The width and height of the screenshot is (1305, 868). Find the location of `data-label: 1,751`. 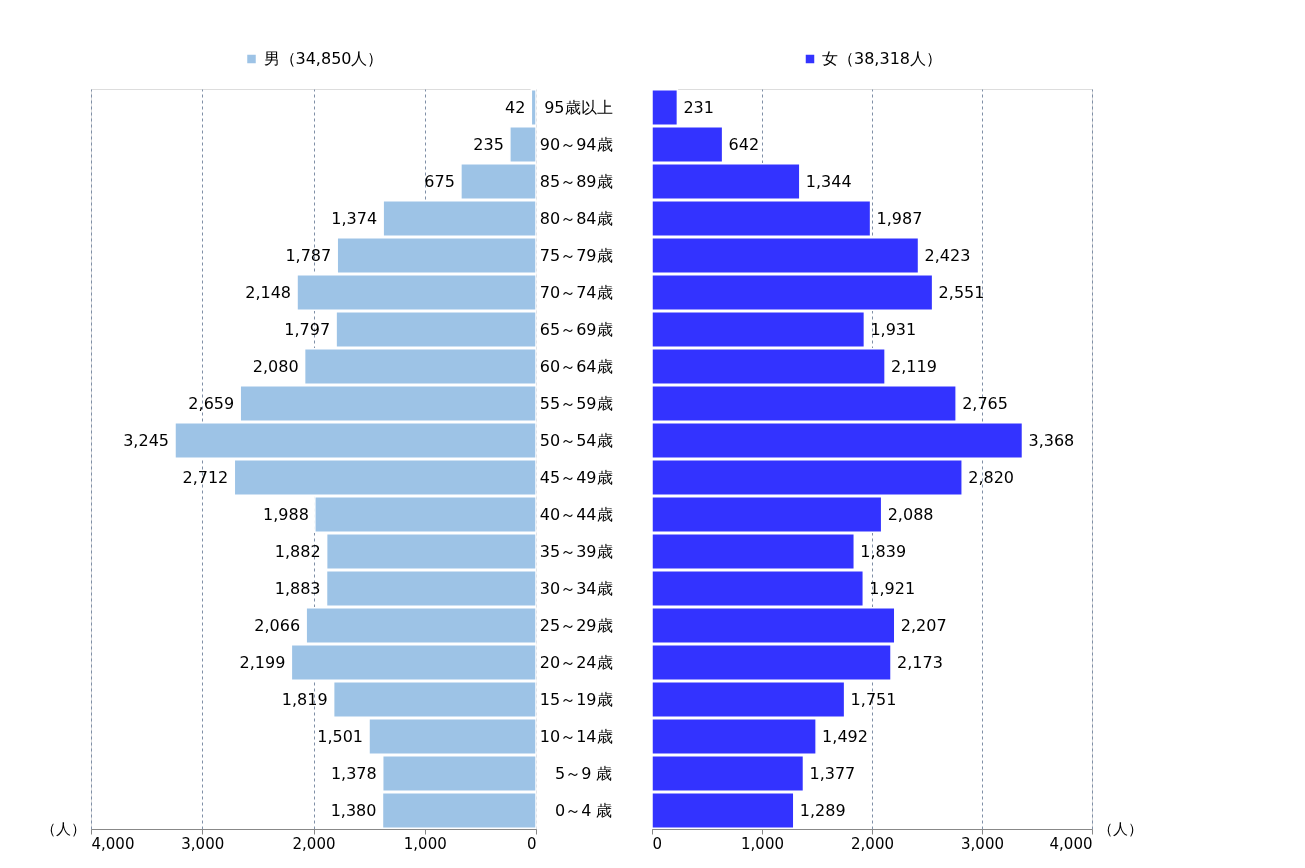

data-label: 1,751 is located at coordinates (873, 699).